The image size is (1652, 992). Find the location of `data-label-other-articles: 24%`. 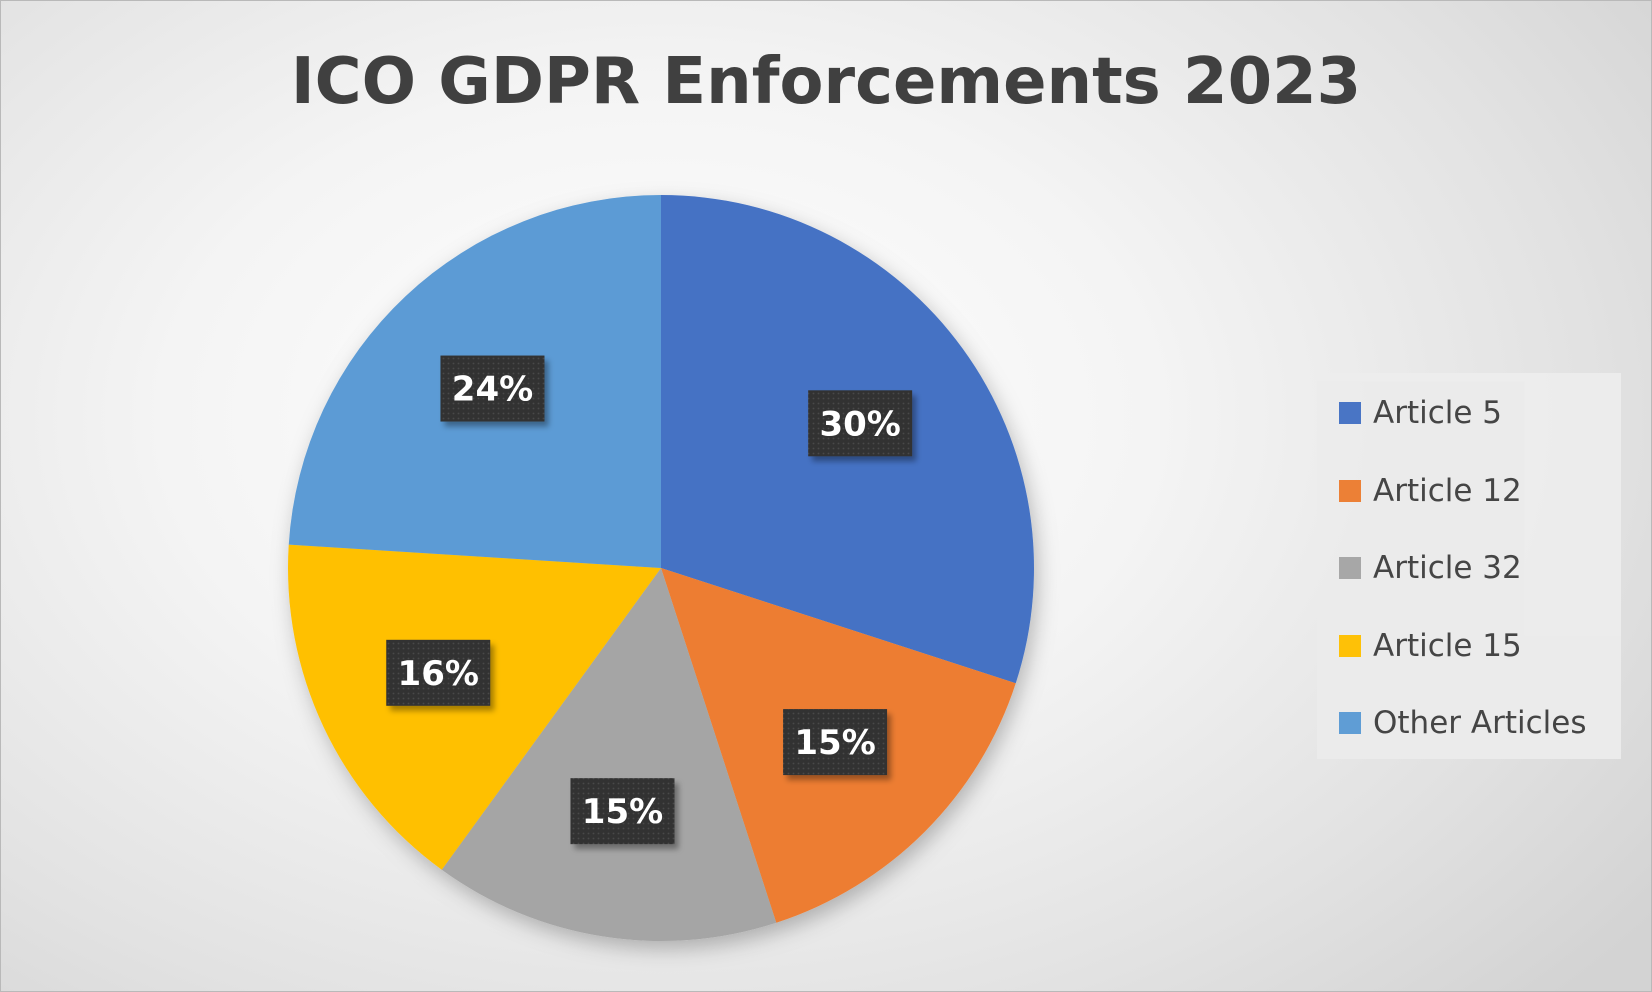

data-label-other-articles: 24% is located at coordinates (492, 388).